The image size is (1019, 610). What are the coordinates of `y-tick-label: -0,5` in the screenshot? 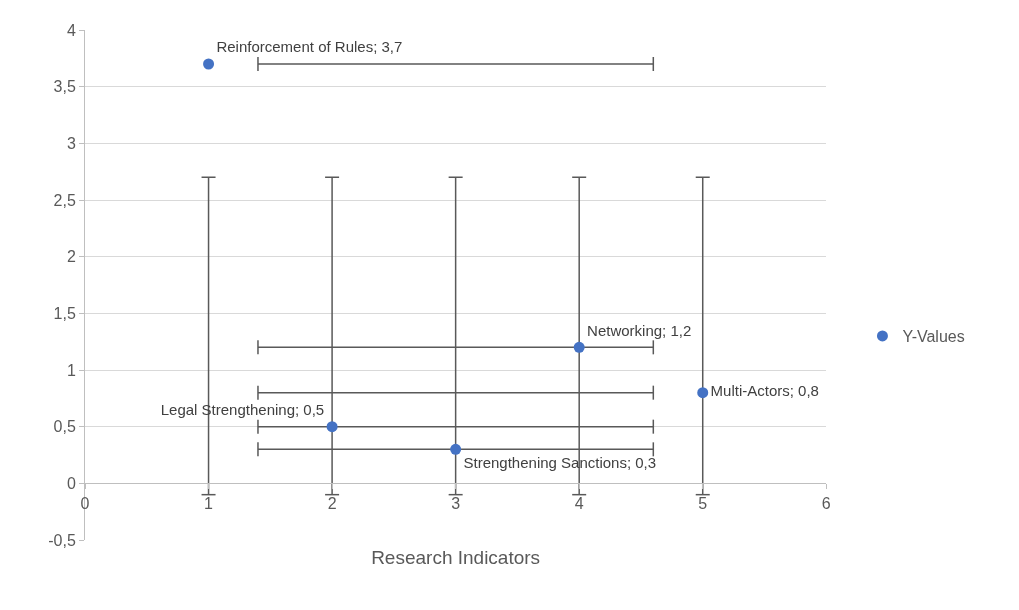 It's located at (62, 540).